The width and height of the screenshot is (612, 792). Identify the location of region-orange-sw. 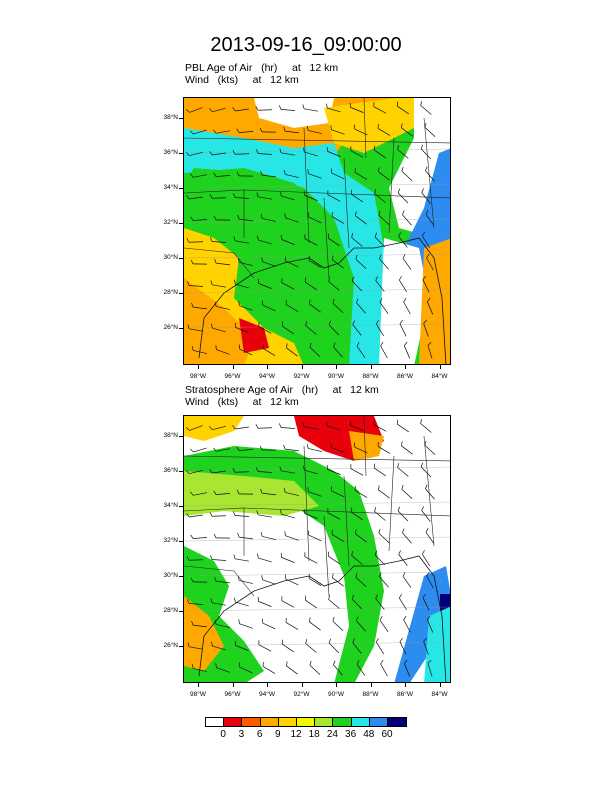
(204, 633).